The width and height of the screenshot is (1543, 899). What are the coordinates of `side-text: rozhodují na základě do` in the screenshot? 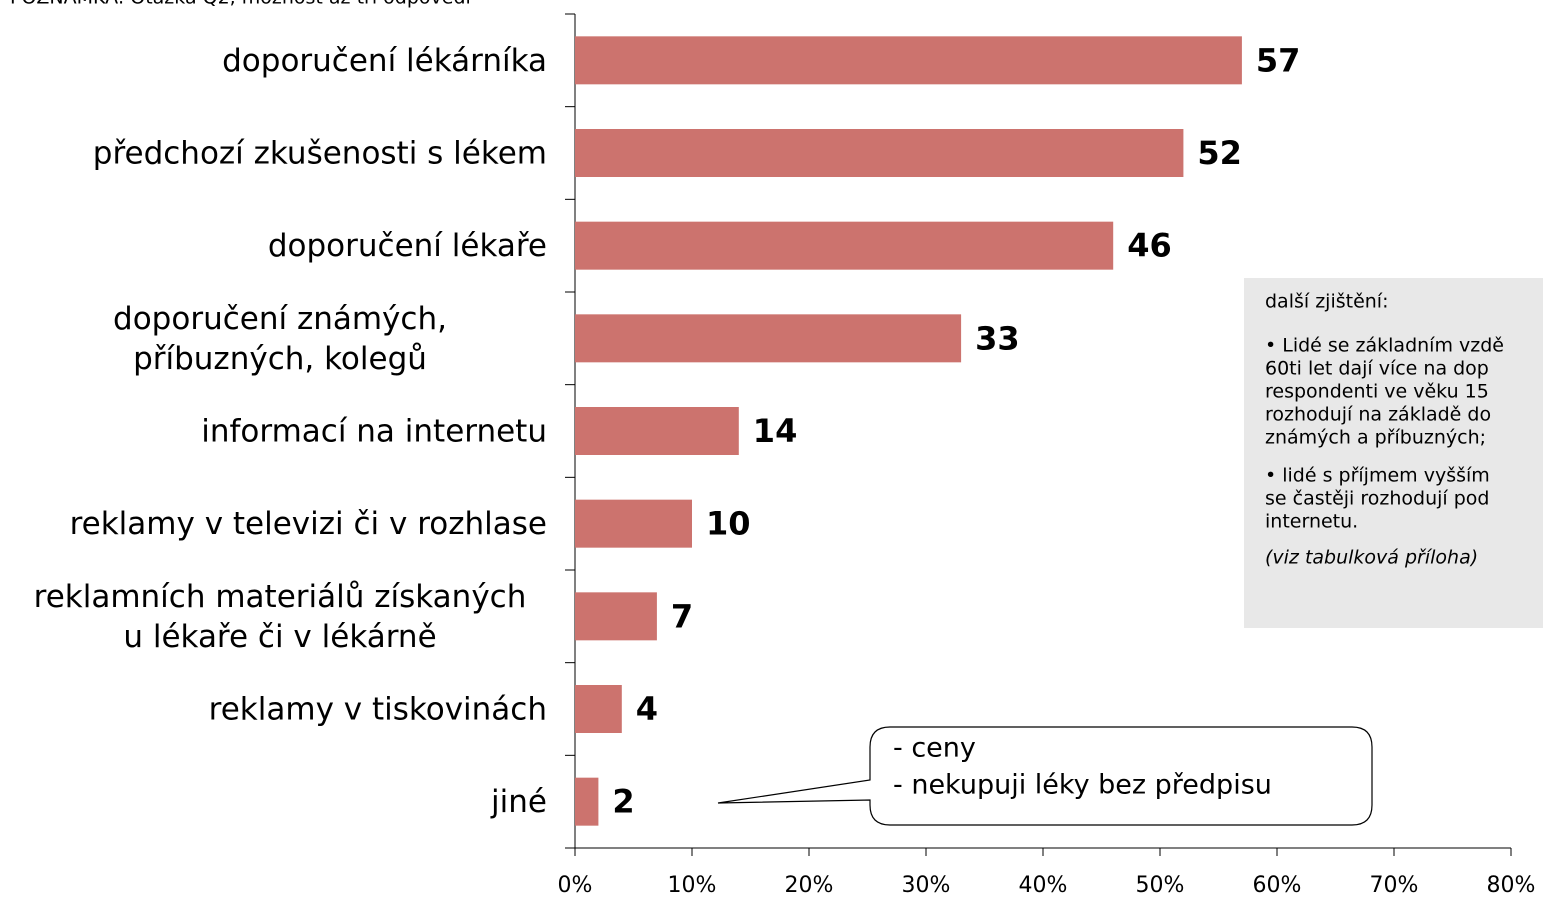 It's located at (1378, 415).